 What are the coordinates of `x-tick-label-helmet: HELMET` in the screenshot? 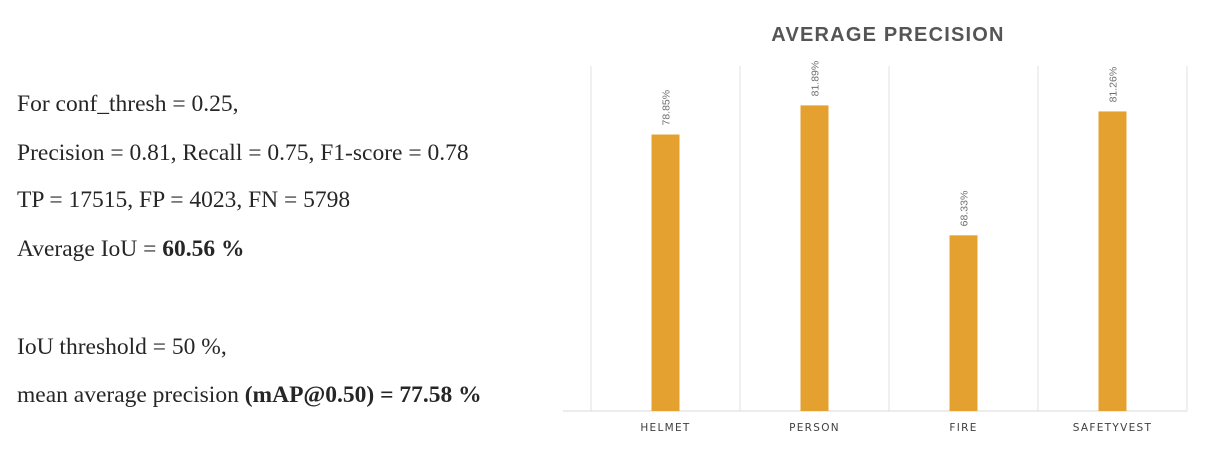 It's located at (665, 428).